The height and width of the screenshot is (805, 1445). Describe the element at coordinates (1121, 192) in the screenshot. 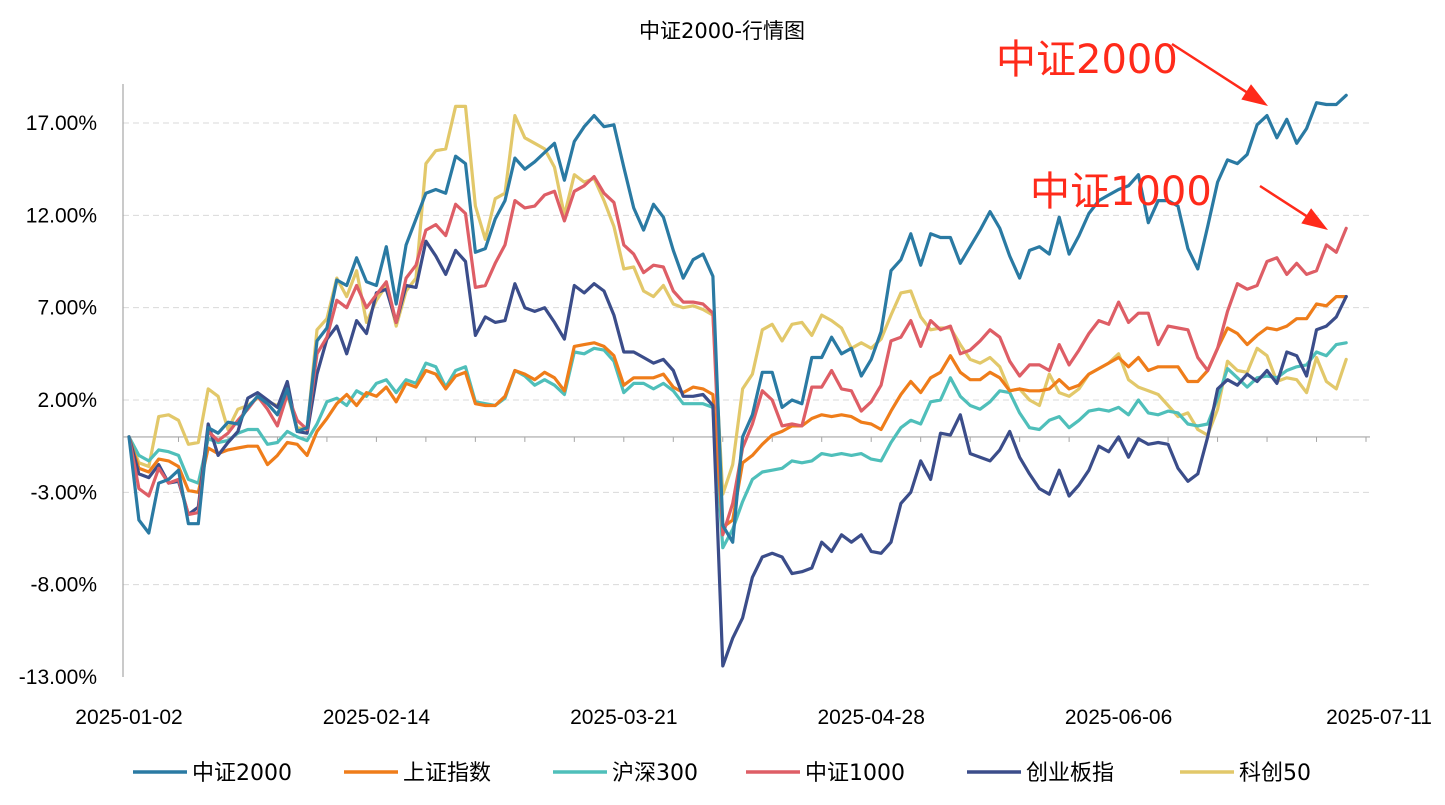

I see `annotation-label: 中证1000` at that location.